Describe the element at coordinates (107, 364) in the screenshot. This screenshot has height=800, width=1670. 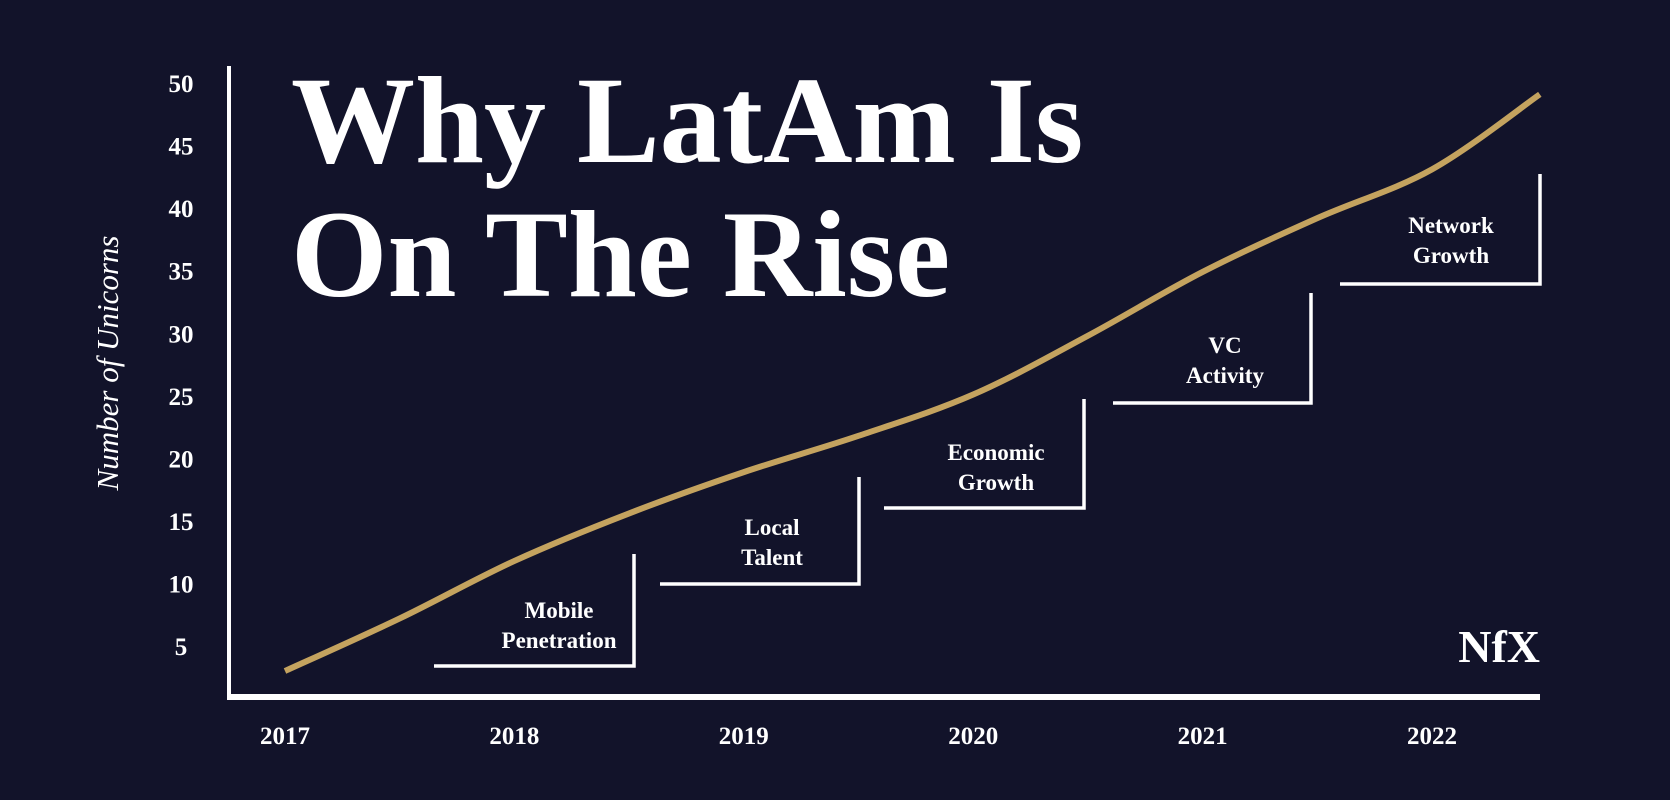
I see `y-axis-title: Number of Unicorns` at that location.